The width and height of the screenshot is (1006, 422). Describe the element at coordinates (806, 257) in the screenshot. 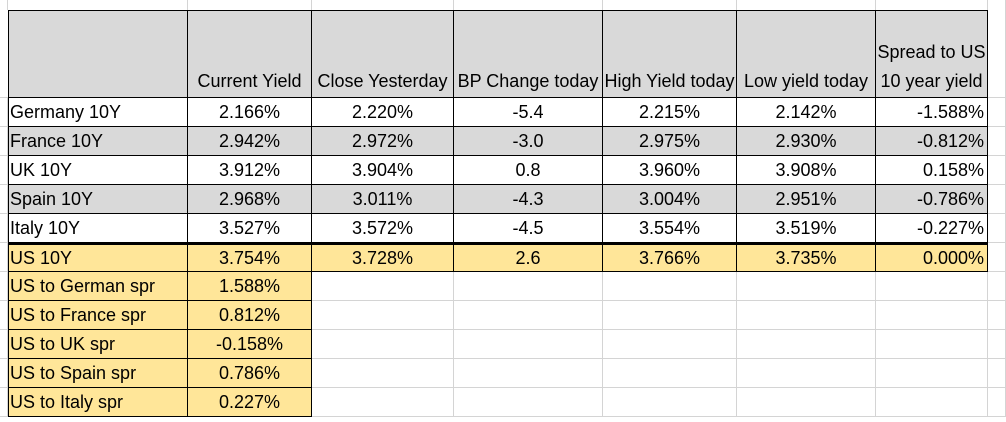

I see `us-low-yield-cell: 3.735%` at that location.